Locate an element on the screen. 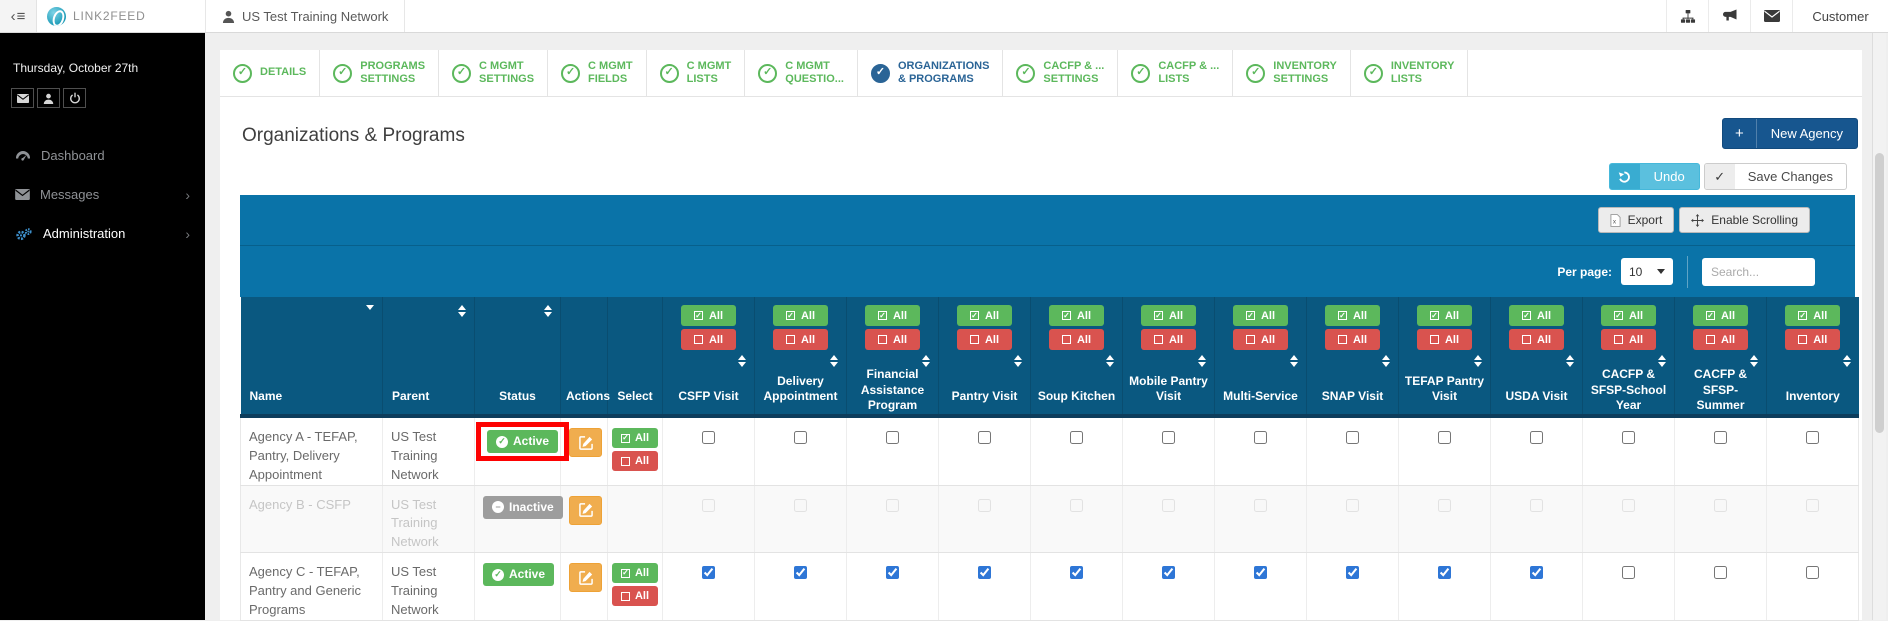 This screenshot has width=1888, height=621. sidebar-toggle-button: ‹ ≡ is located at coordinates (18, 16).